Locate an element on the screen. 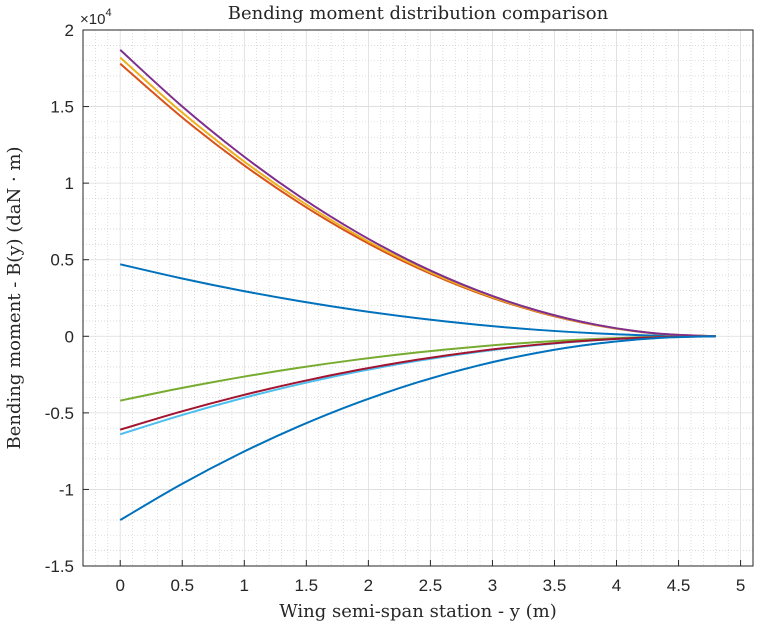 The width and height of the screenshot is (760, 628). y-tick-label: -0.5 is located at coordinates (59, 413).